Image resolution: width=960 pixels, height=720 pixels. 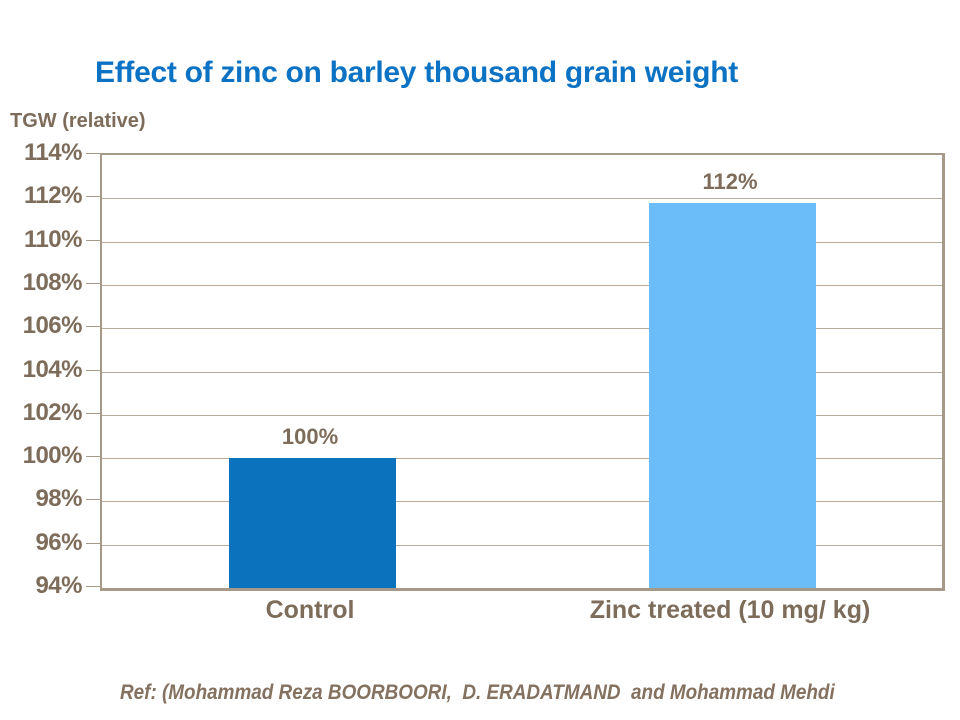 What do you see at coordinates (310, 610) in the screenshot?
I see `x-axis-tick-label: Control` at bounding box center [310, 610].